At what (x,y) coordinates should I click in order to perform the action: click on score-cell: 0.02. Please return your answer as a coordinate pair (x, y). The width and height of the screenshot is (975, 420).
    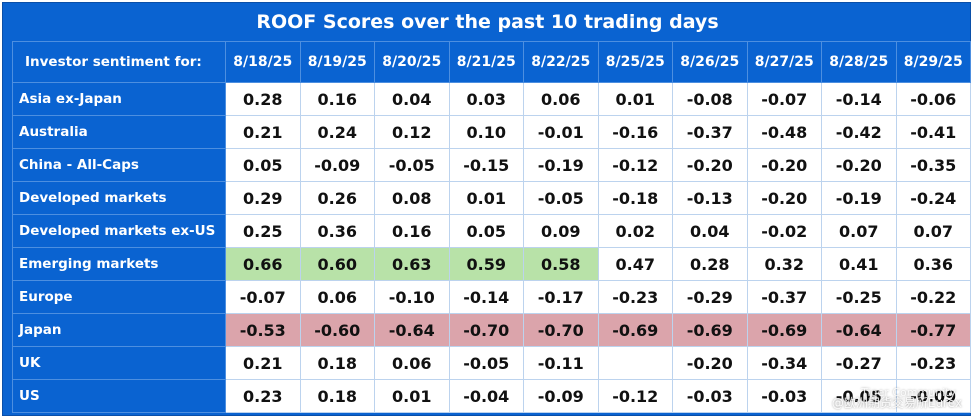
    Looking at the image, I should click on (635, 231).